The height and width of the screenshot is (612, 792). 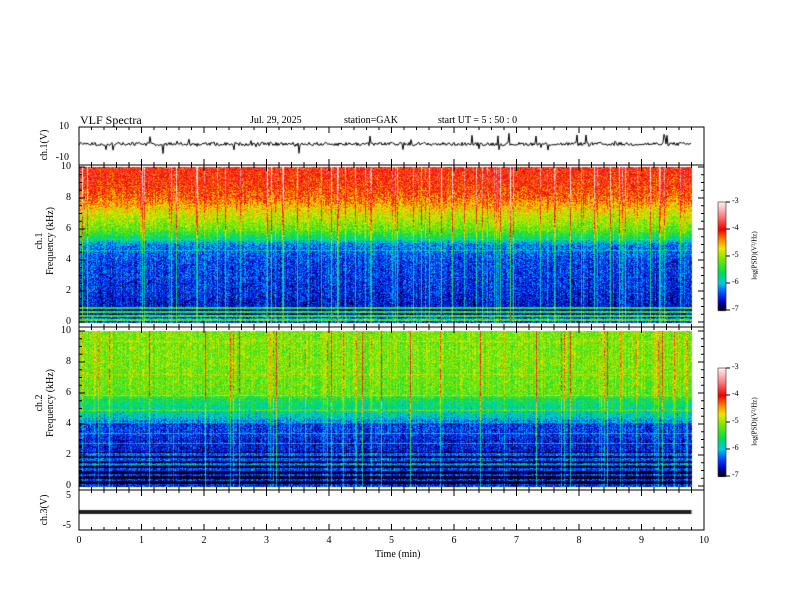 I want to click on ch1-ylabel: ch.1(V), so click(x=44, y=145).